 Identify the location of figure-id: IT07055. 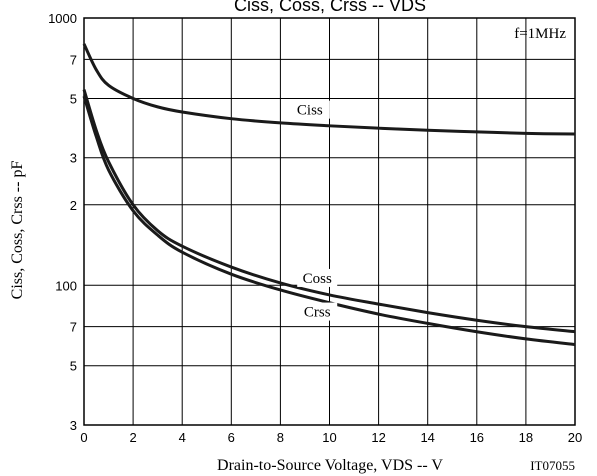
(552, 465).